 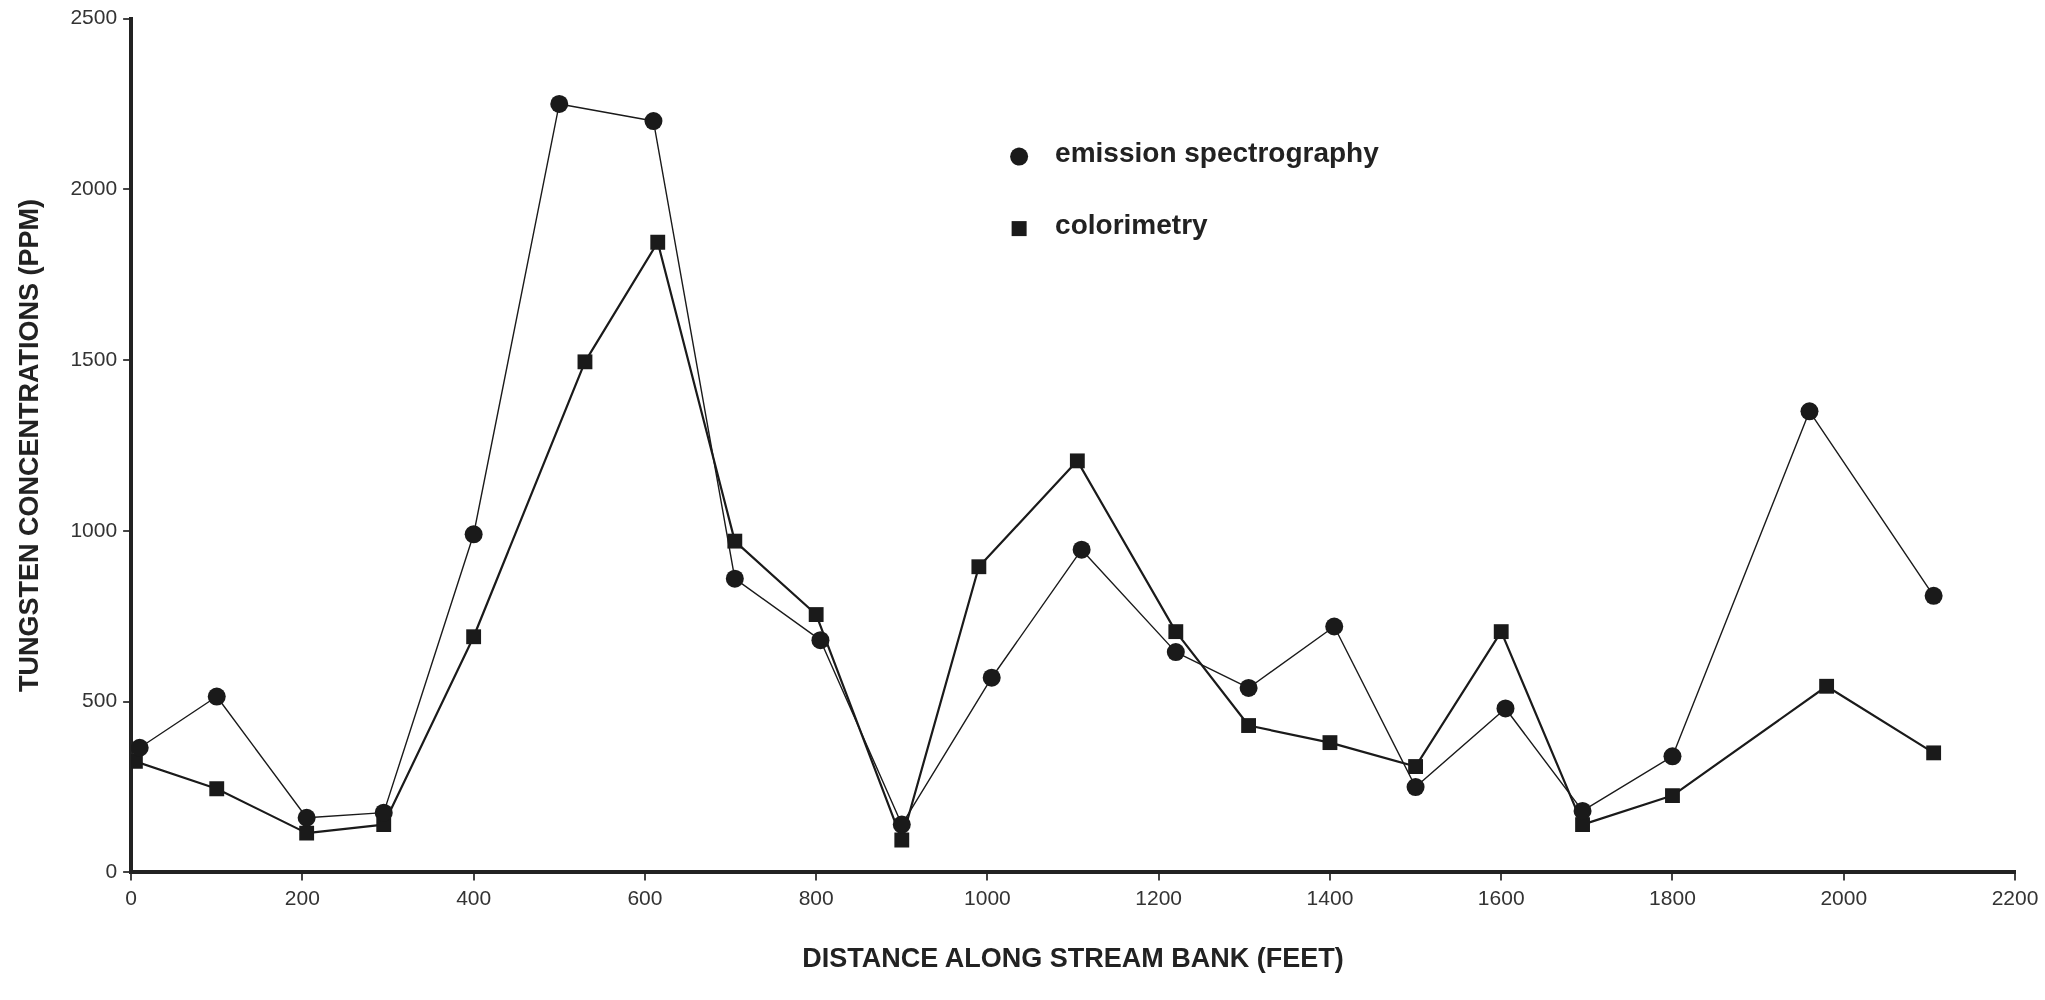 What do you see at coordinates (302, 897) in the screenshot?
I see `x-tick-label: 200` at bounding box center [302, 897].